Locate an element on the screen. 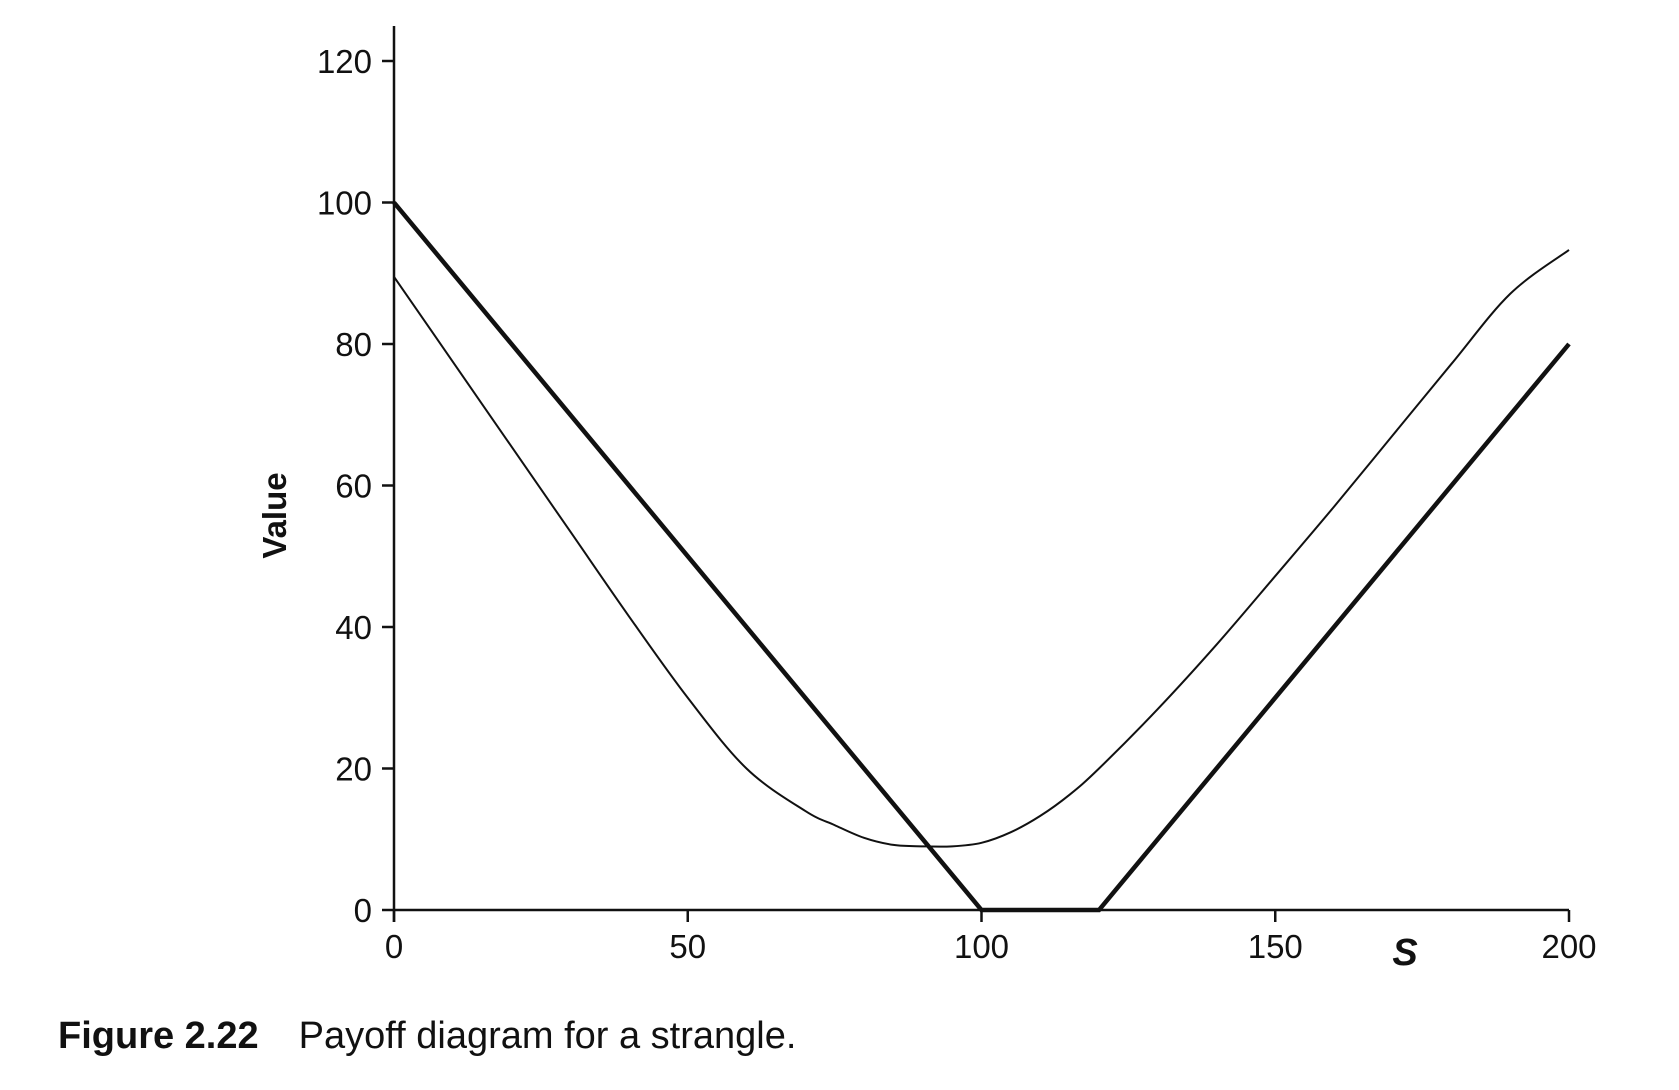 The image size is (1679, 1090). y-tick-label: 20 is located at coordinates (353, 769).